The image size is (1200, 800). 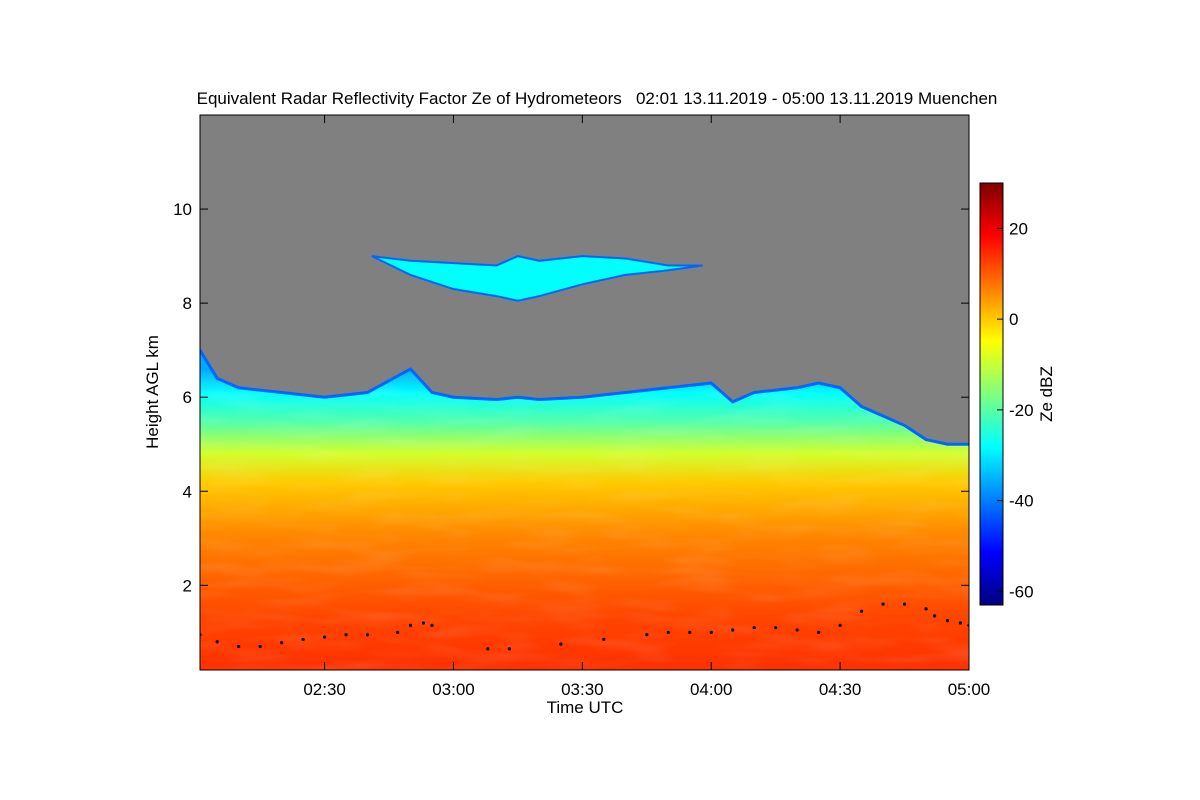 What do you see at coordinates (585, 707) in the screenshot?
I see `x-axis-label: Time UTC` at bounding box center [585, 707].